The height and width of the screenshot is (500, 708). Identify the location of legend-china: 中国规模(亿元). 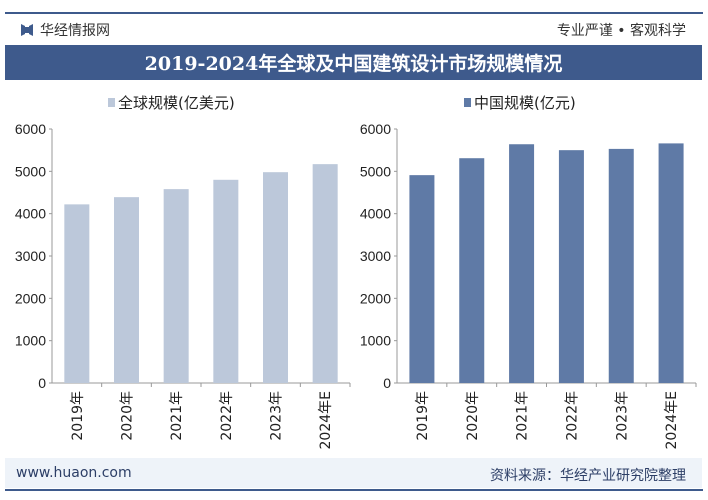
(520, 102).